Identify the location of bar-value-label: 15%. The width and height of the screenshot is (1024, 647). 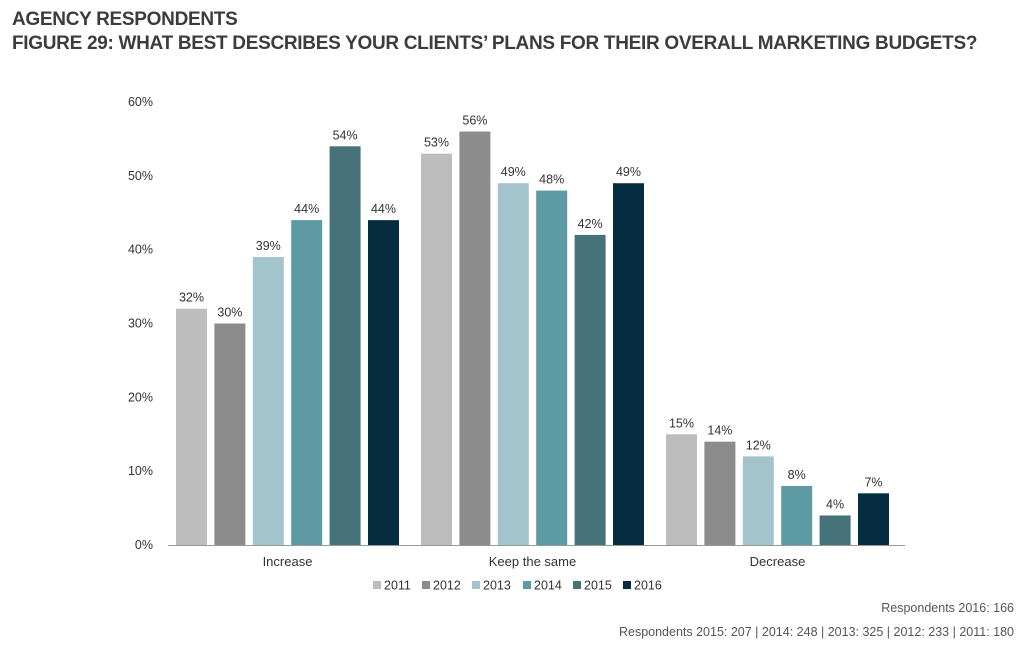
(681, 423).